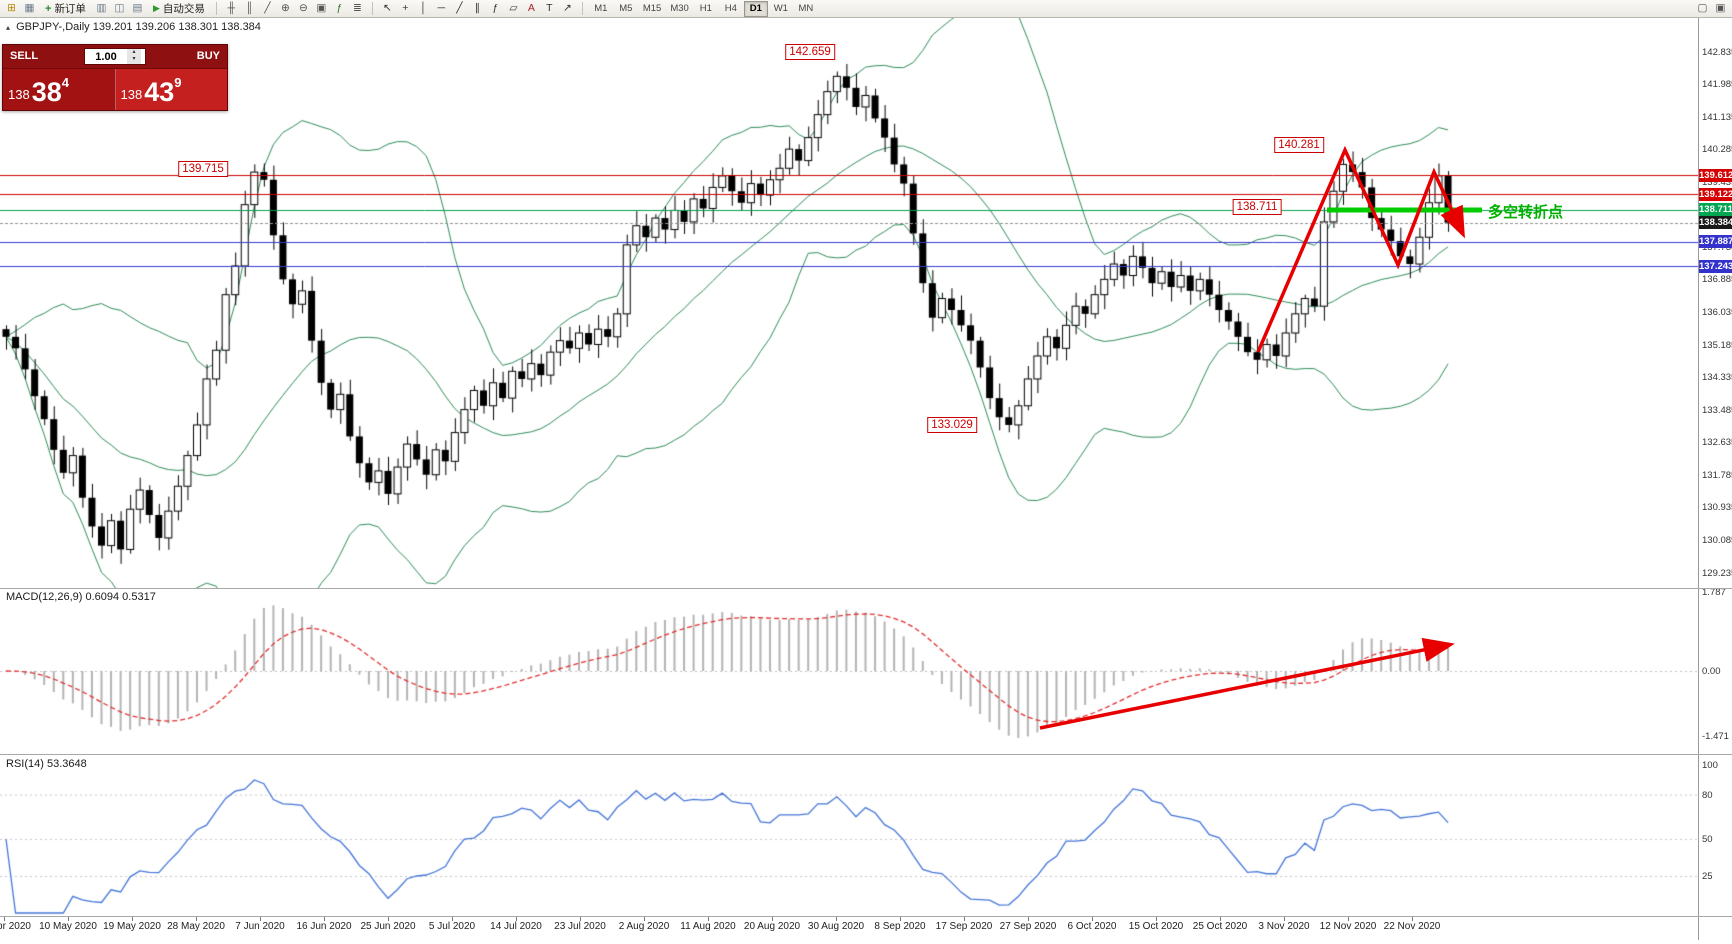 This screenshot has height=944, width=1732. I want to click on hline-icon: ─, so click(441, 8).